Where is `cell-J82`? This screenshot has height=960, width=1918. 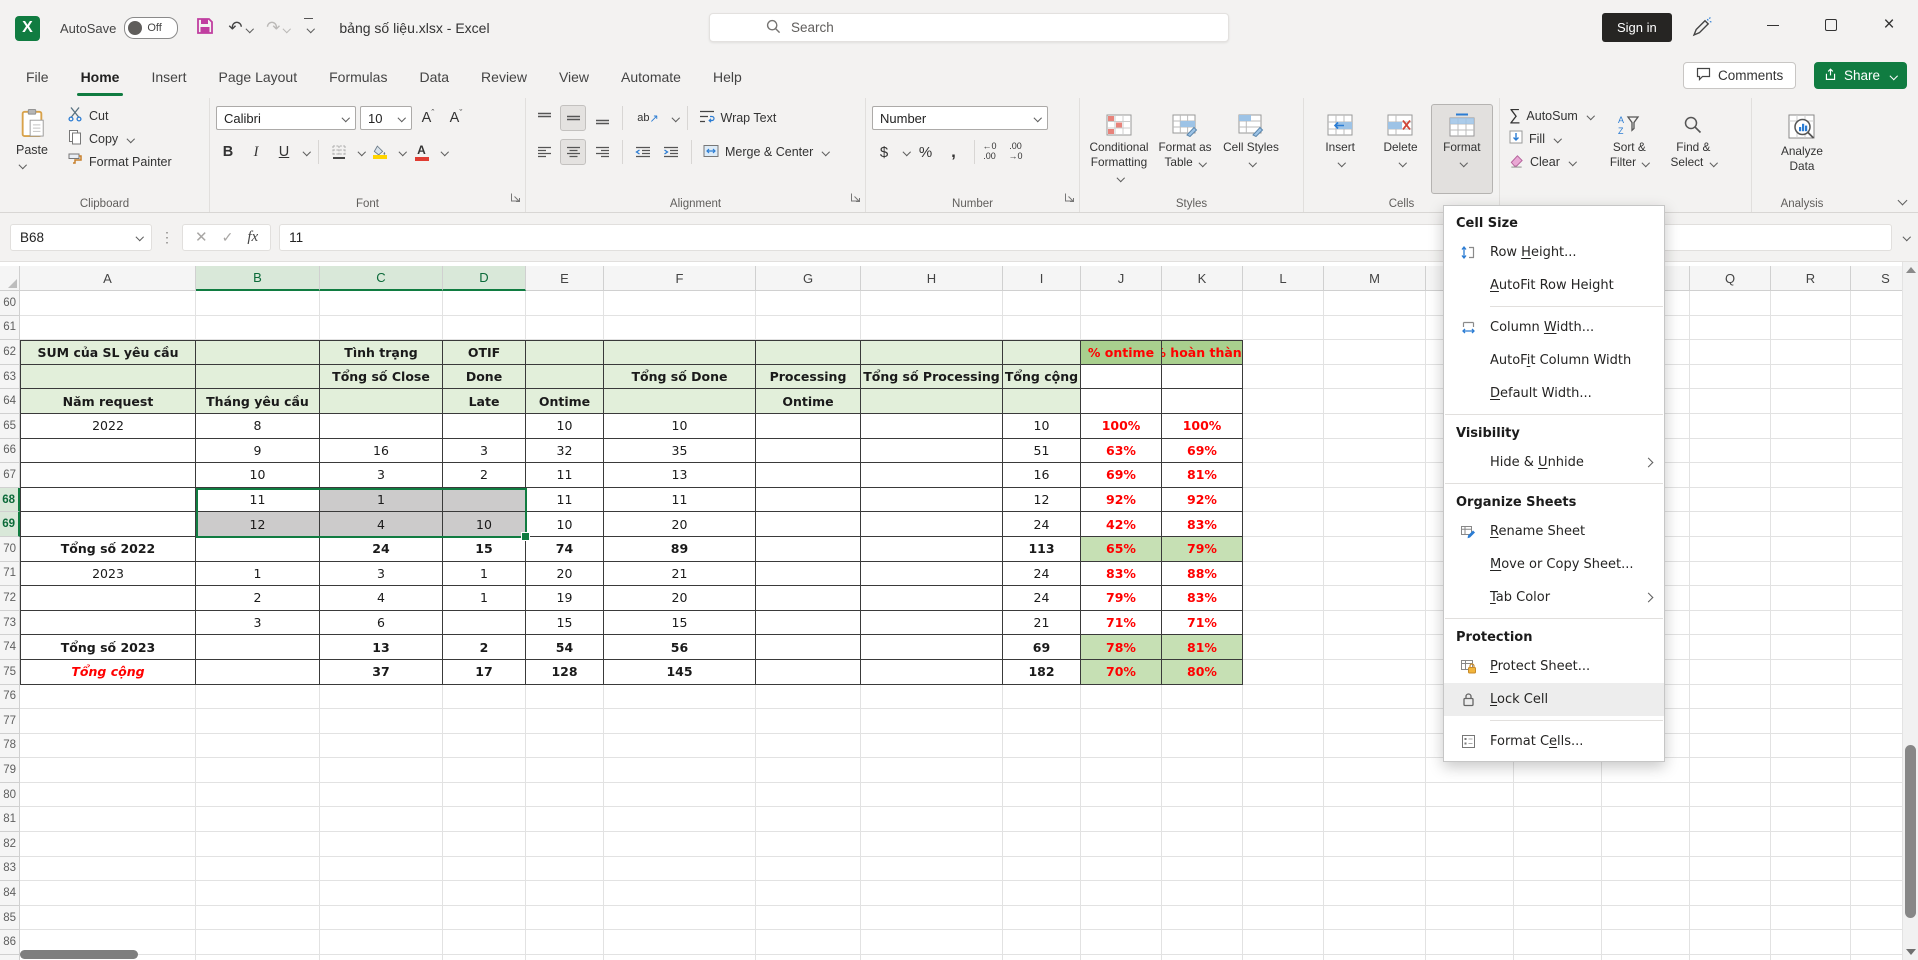
cell-J82 is located at coordinates (1121, 844).